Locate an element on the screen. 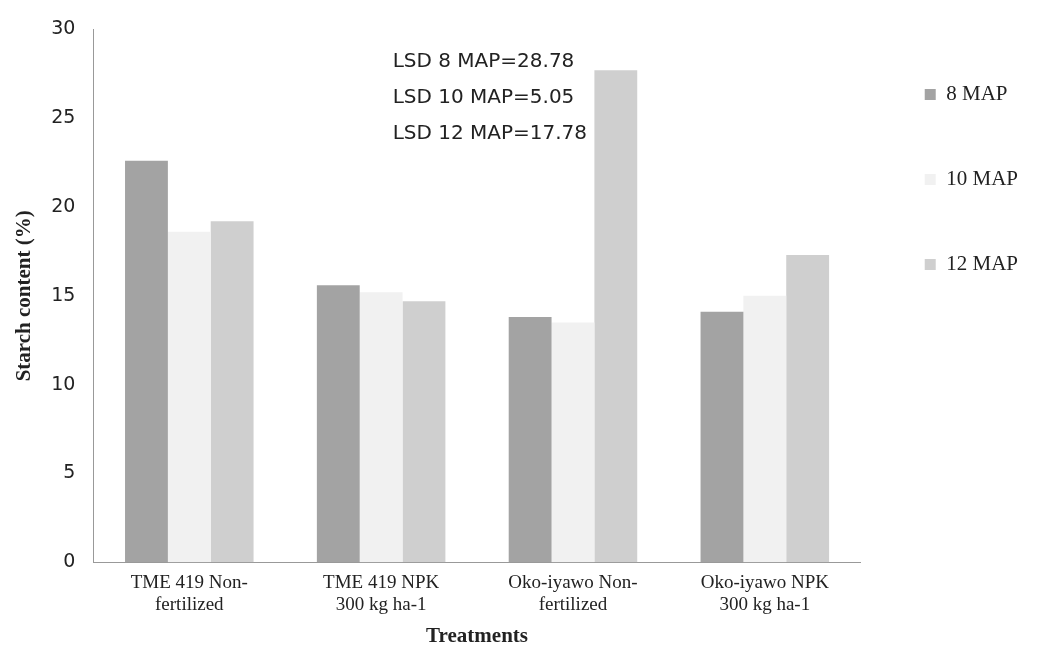 This screenshot has width=1049, height=665. legend-label: 12 MAP is located at coordinates (982, 263).